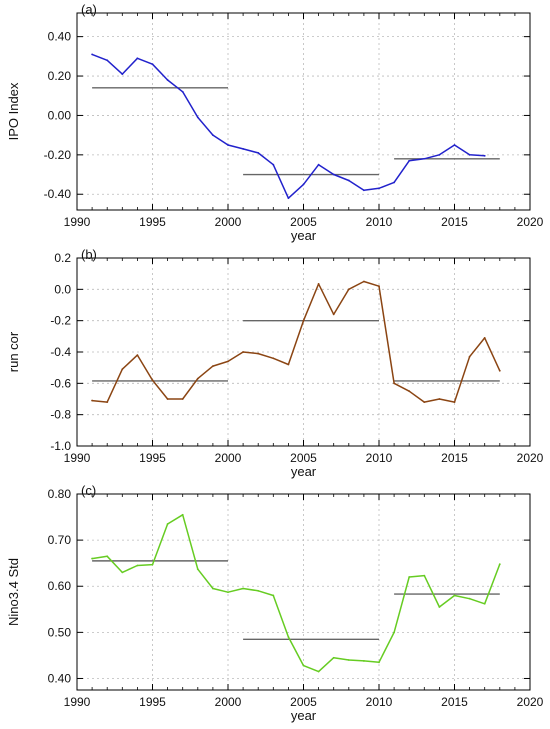 Image resolution: width=550 pixels, height=729 pixels. I want to click on y-tick-label: 0.60, so click(60, 586).